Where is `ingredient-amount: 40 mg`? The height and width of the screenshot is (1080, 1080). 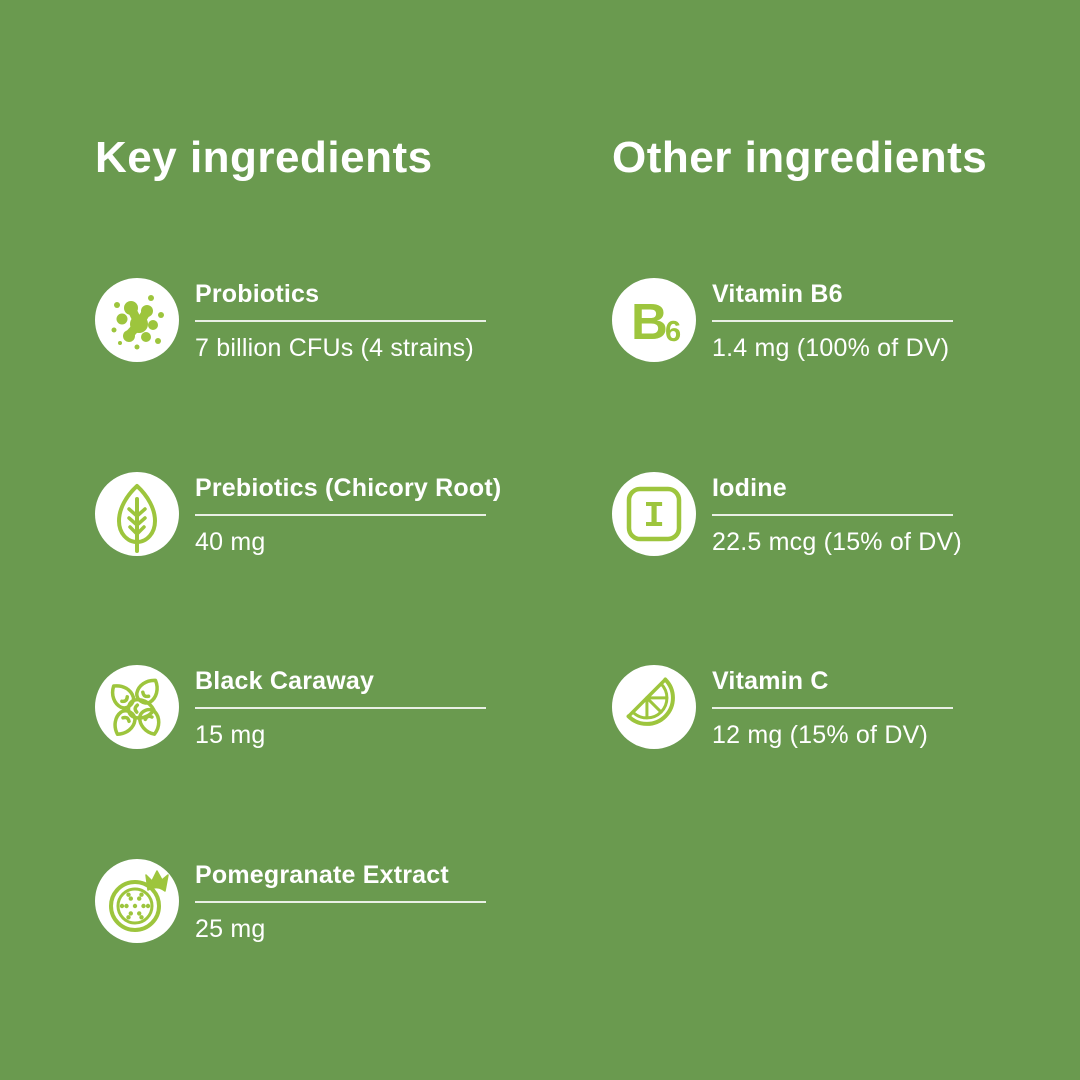 ingredient-amount: 40 mg is located at coordinates (230, 542).